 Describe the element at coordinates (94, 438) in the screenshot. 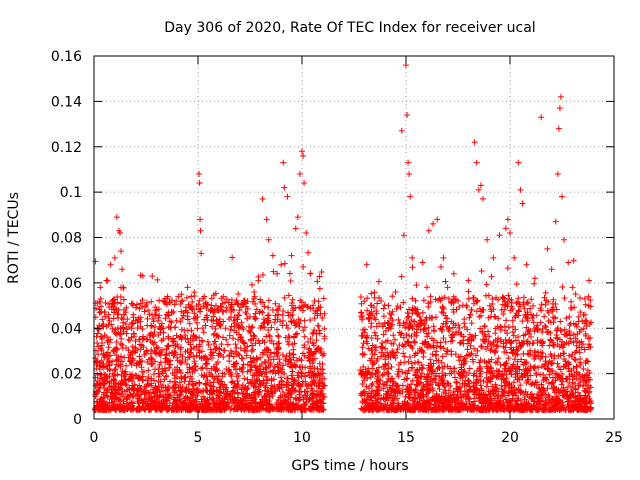

I see `x-tick-label: 0` at that location.